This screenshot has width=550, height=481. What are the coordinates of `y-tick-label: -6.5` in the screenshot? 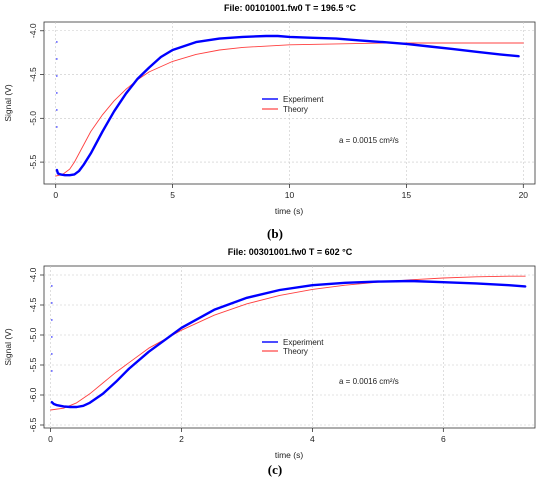 It's located at (33, 424).